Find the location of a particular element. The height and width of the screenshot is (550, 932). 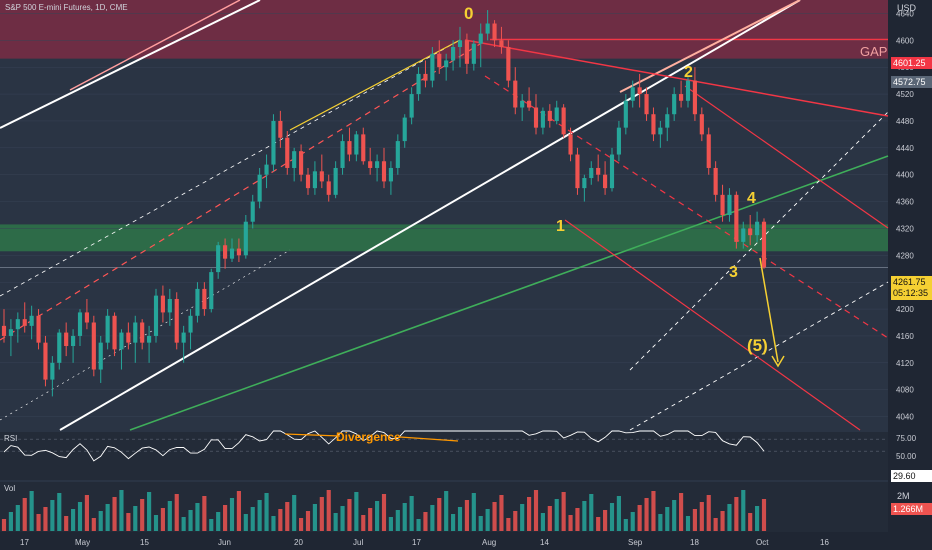

price-tick-label: 4080 is located at coordinates (905, 390).